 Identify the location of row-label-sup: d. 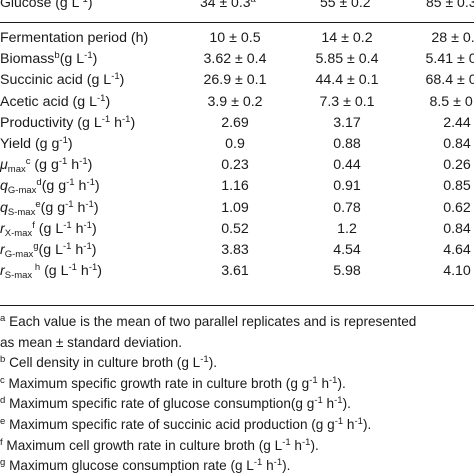
(39, 183).